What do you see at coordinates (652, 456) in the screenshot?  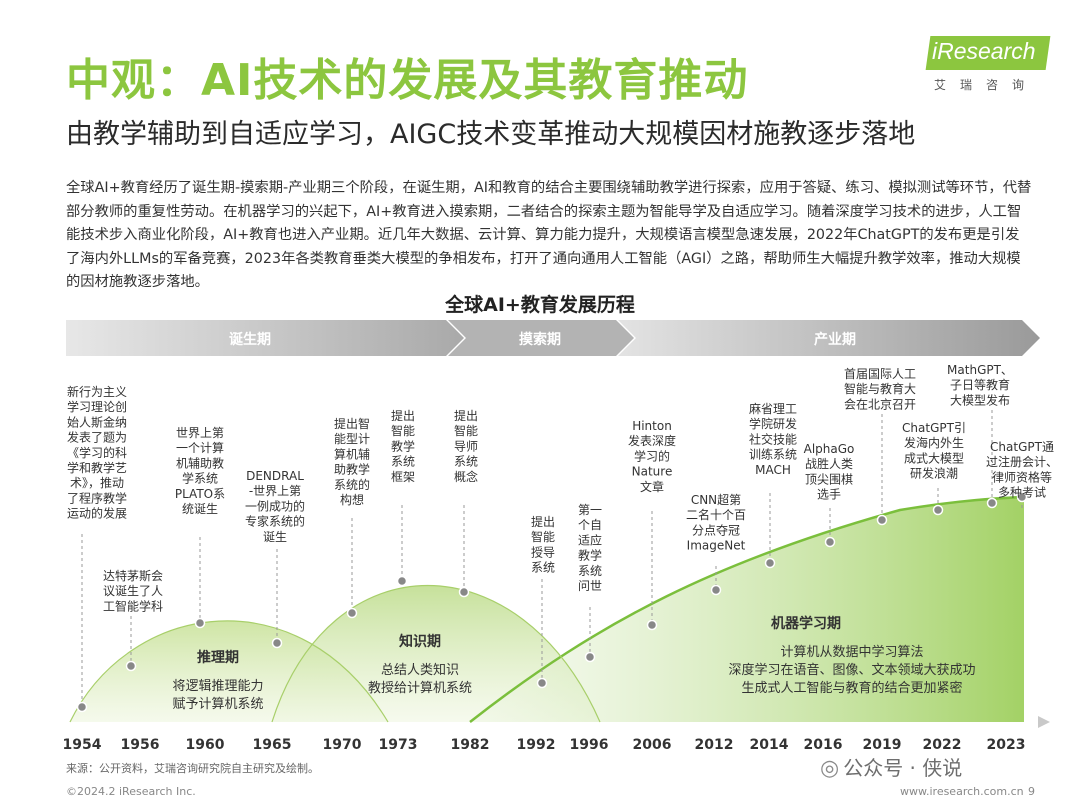 I see `event-label-2006: Hinton 发表深度学习的 Nature 文章` at bounding box center [652, 456].